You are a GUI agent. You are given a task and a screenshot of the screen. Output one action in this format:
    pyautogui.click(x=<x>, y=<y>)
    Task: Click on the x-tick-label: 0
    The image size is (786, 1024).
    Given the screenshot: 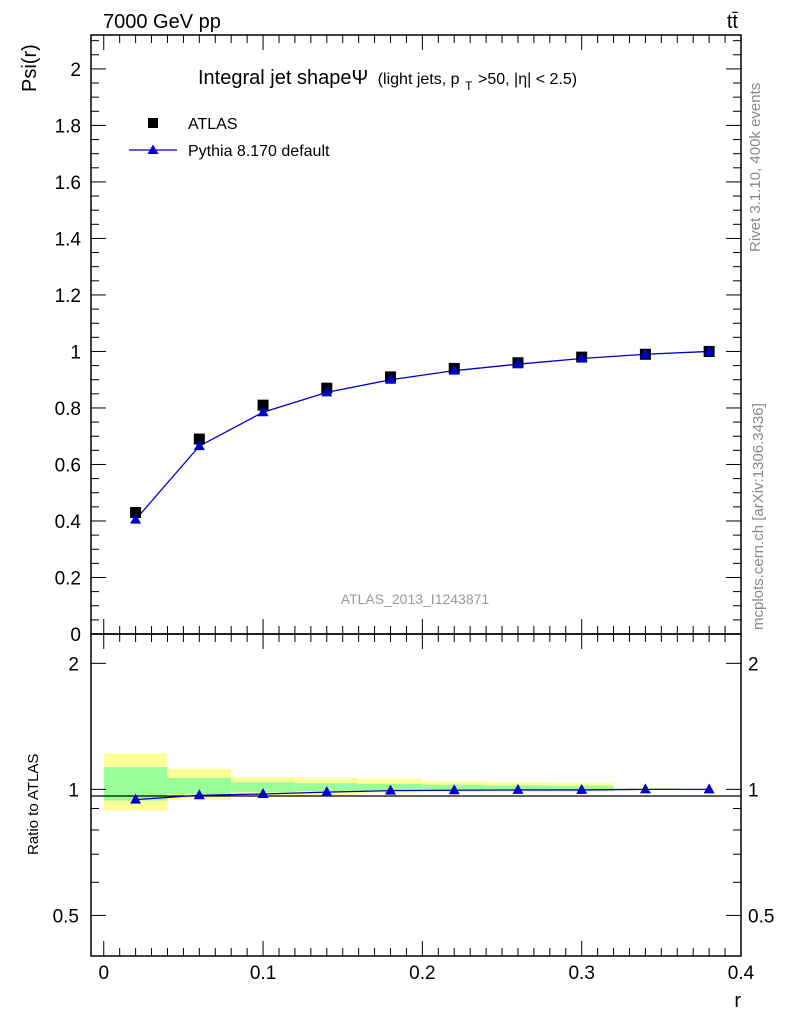 What is the action you would take?
    pyautogui.click(x=103, y=973)
    